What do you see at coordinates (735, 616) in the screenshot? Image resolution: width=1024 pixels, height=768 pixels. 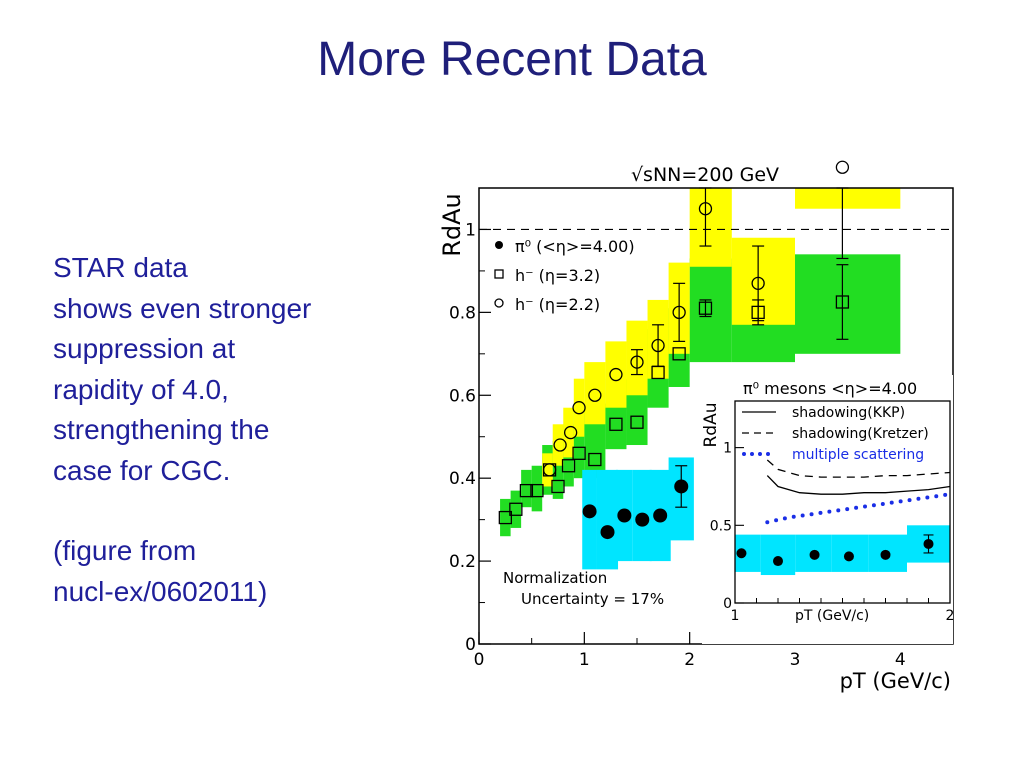 I see `inset-x-tick-label: 1` at bounding box center [735, 616].